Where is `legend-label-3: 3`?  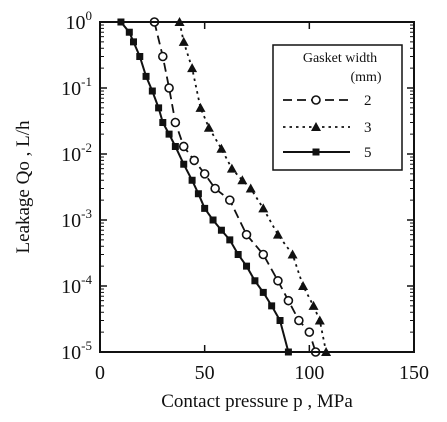 legend-label-3: 3 is located at coordinates (368, 128).